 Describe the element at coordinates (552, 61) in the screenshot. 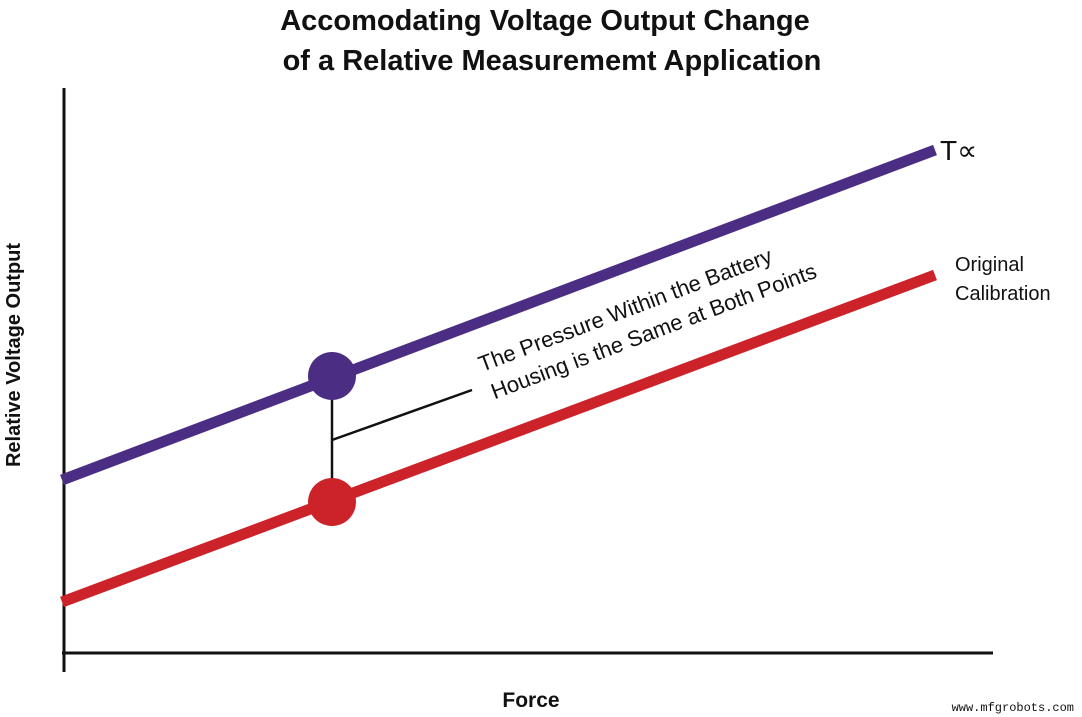

I see `title-line: of a Relative Measurememt Application` at that location.